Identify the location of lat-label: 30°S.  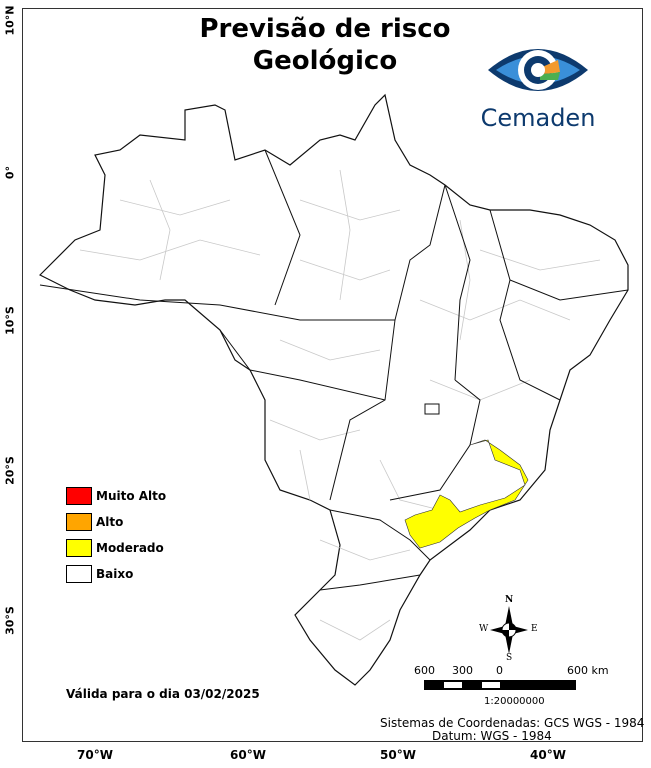
(10, 620).